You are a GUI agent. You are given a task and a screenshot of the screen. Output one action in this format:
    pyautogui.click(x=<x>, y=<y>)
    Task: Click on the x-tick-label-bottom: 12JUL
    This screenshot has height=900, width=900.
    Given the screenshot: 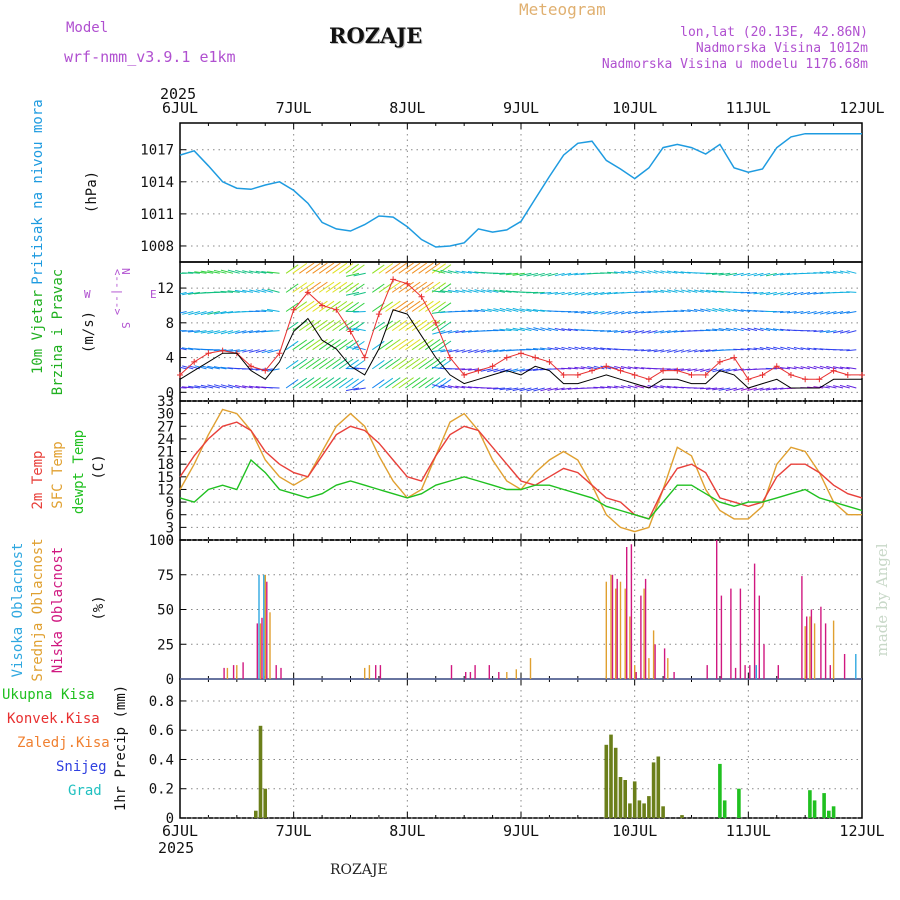 What is the action you would take?
    pyautogui.click(x=861, y=831)
    